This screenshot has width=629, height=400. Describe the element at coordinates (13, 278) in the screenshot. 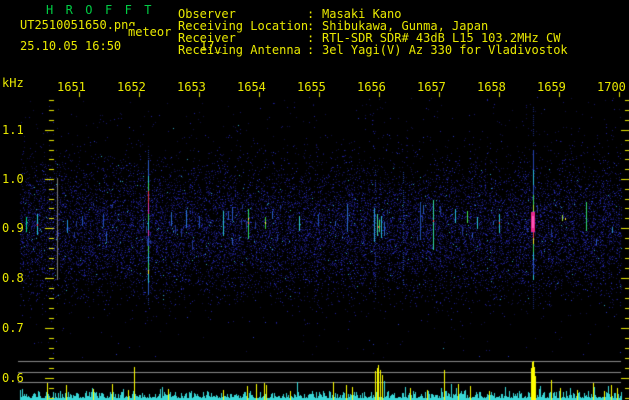

I see `freq-axis-label: 0.8` at that location.